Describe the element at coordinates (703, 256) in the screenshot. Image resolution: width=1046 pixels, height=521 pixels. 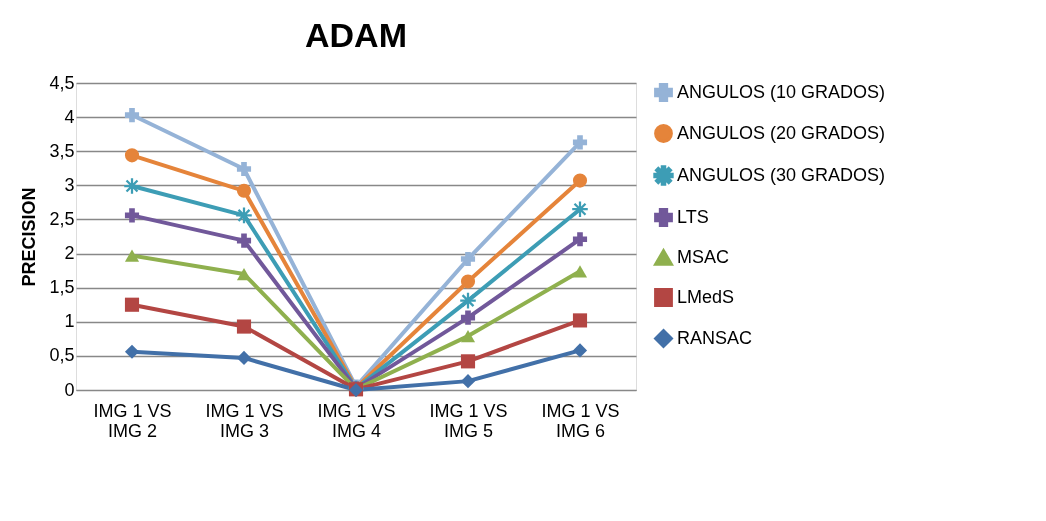
I see `legend-label: MSAC` at that location.